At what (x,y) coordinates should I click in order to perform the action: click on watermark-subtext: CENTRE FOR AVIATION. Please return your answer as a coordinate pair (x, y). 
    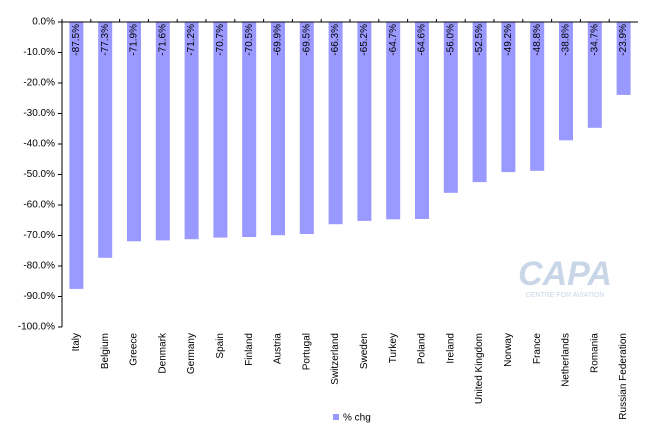
    Looking at the image, I should click on (565, 295).